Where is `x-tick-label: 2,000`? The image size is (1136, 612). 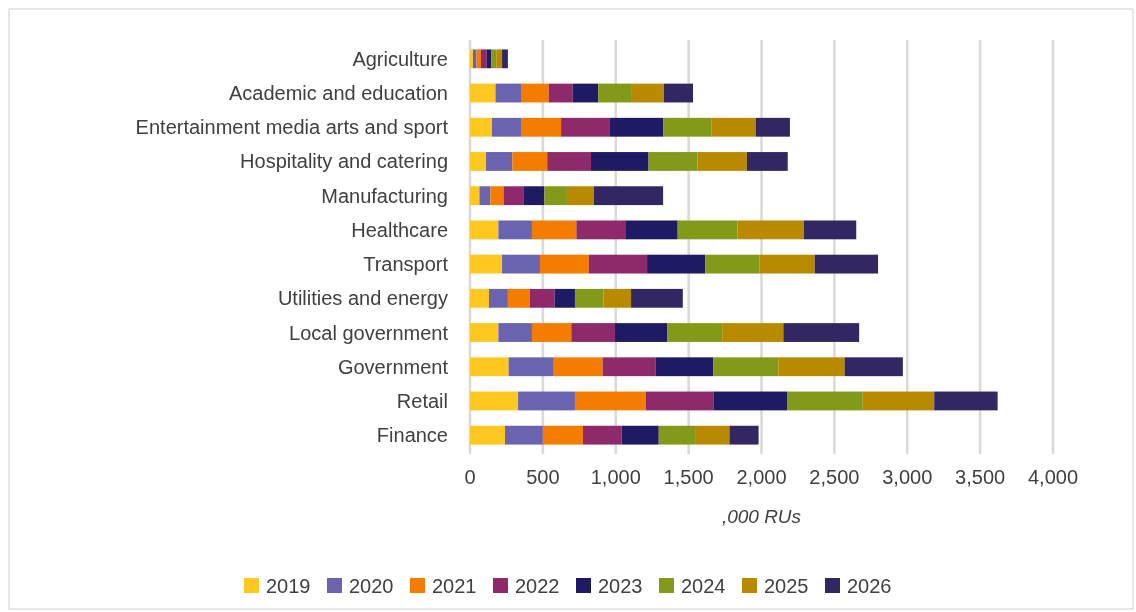
x-tick-label: 2,000 is located at coordinates (761, 477).